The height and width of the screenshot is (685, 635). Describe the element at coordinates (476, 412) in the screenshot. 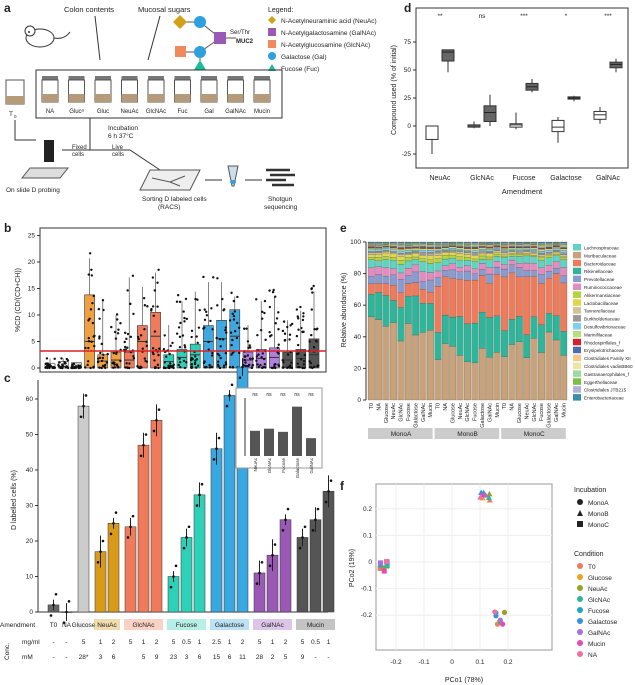

I see `x-tick-label: Fucose` at that location.